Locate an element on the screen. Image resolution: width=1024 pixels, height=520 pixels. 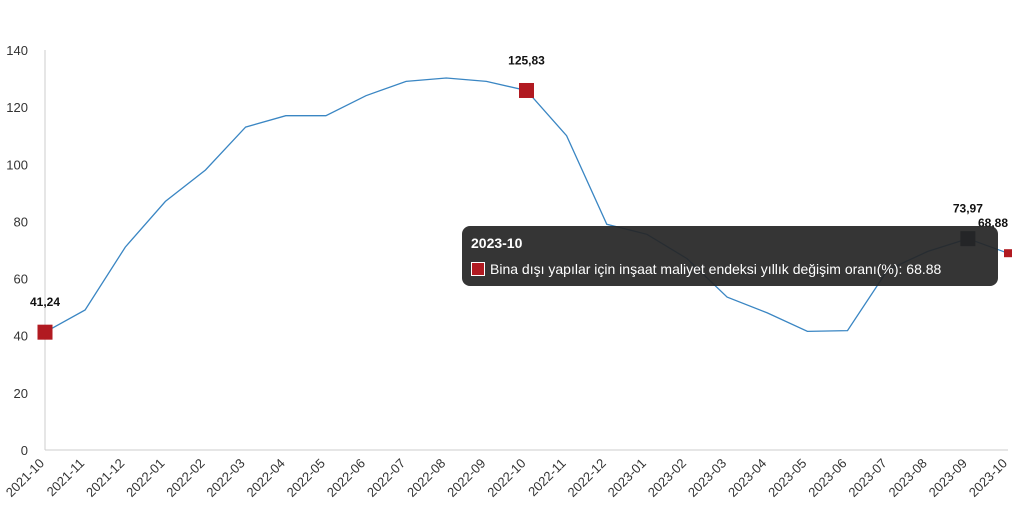
x-tick-label: 2023-01 is located at coordinates (627, 478).